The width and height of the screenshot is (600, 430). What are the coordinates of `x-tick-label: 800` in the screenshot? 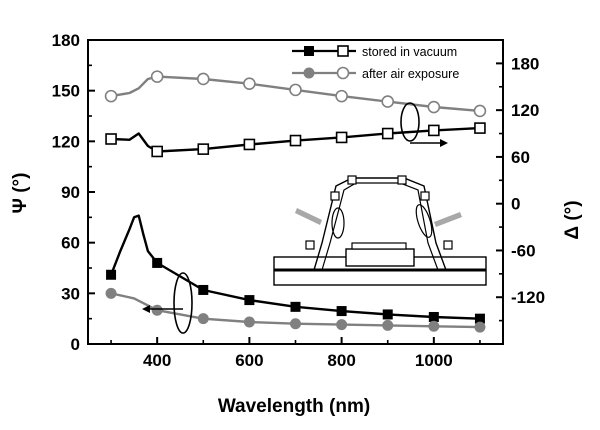 It's located at (341, 360).